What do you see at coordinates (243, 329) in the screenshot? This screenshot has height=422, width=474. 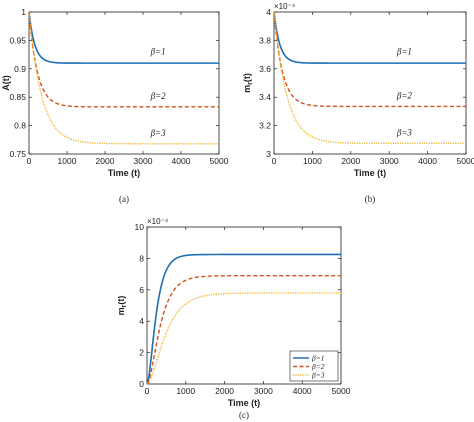 I see `chart-c-series-2-line` at bounding box center [243, 329].